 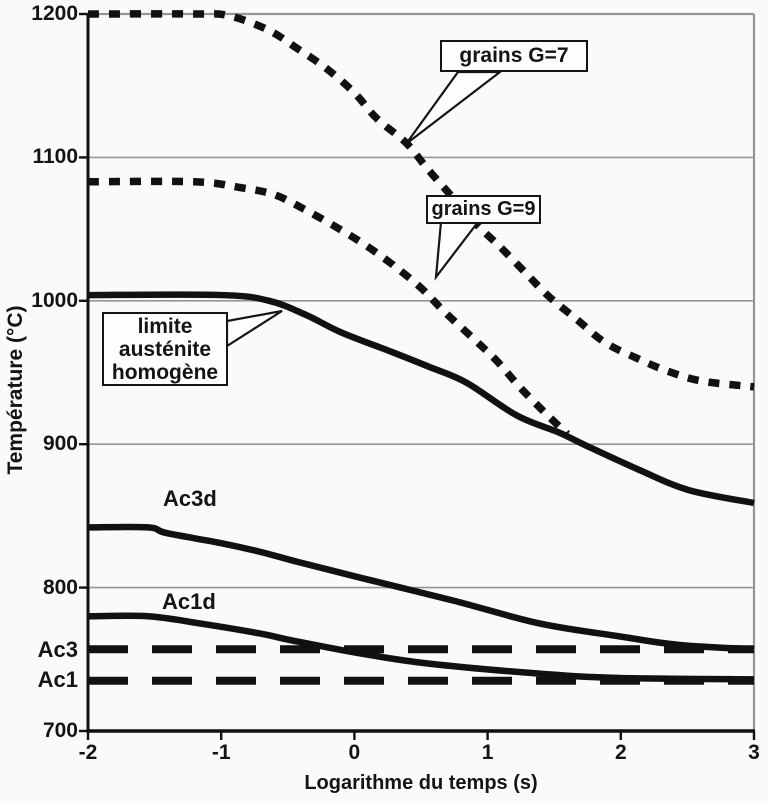 What do you see at coordinates (354, 752) in the screenshot?
I see `x-tick-label-0: 0` at bounding box center [354, 752].